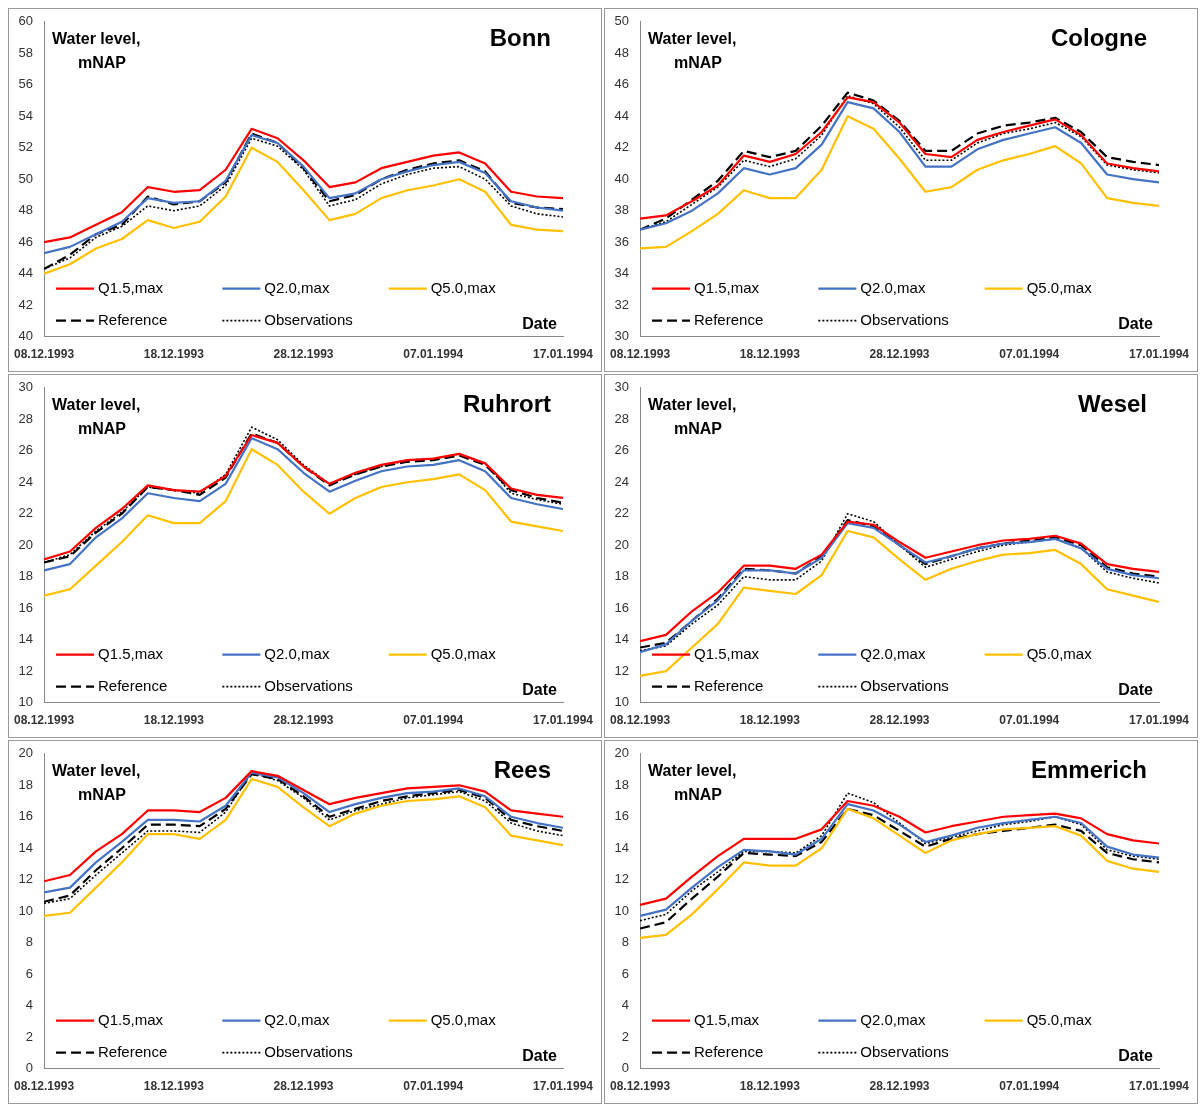  I want to click on y-tick-label: 42, so click(26, 304).